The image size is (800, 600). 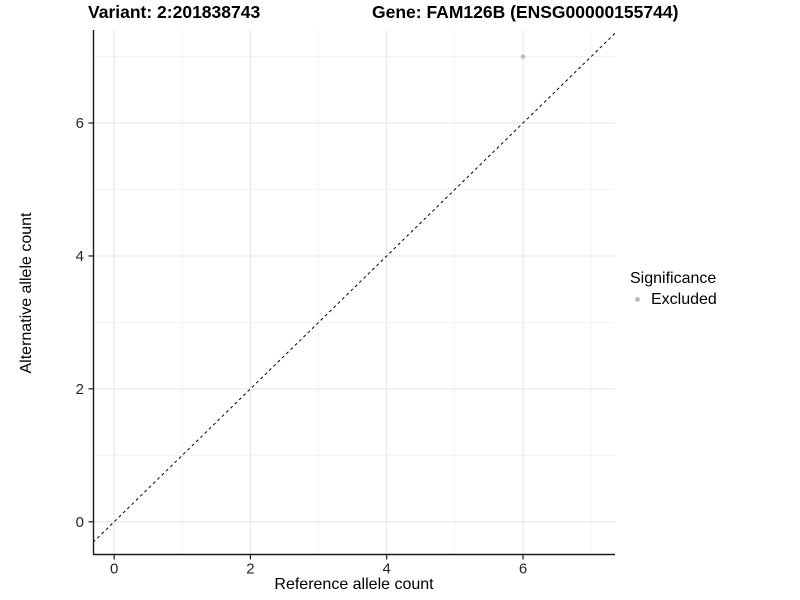 I want to click on x-tick-label: 2, so click(x=250, y=569).